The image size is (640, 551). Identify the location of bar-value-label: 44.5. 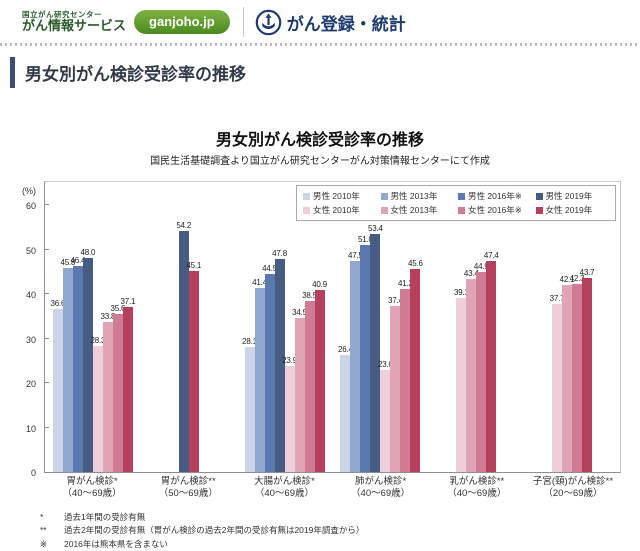
(269, 268).